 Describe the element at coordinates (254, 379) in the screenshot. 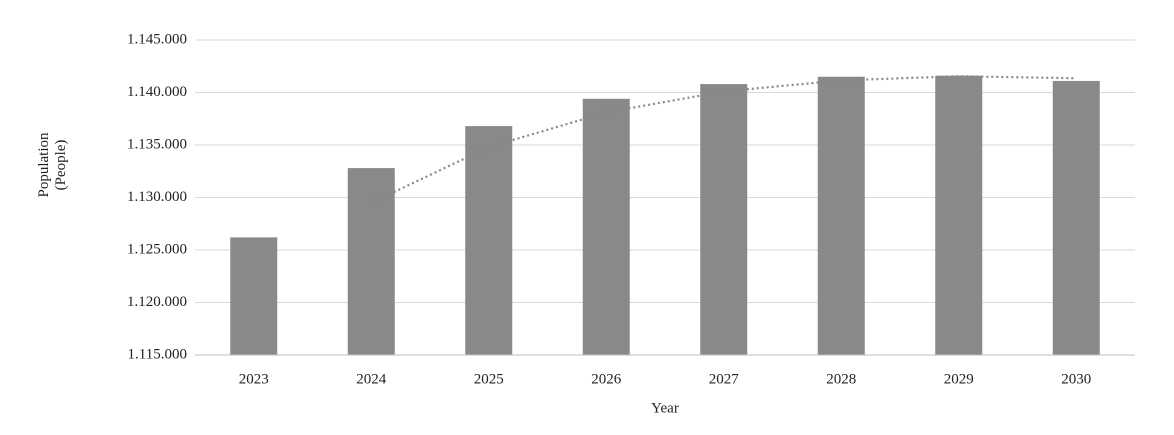

I see `x-tick-label: 2023` at that location.